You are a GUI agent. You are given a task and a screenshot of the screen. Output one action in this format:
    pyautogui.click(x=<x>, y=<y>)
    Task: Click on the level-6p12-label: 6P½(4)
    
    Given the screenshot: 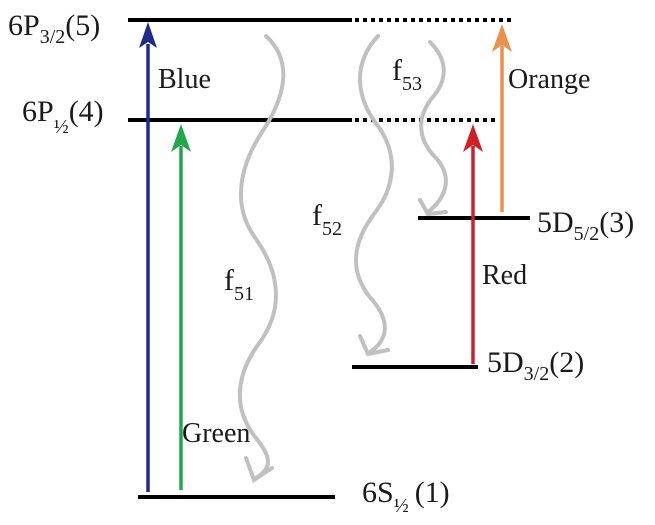 What is the action you would take?
    pyautogui.click(x=63, y=116)
    